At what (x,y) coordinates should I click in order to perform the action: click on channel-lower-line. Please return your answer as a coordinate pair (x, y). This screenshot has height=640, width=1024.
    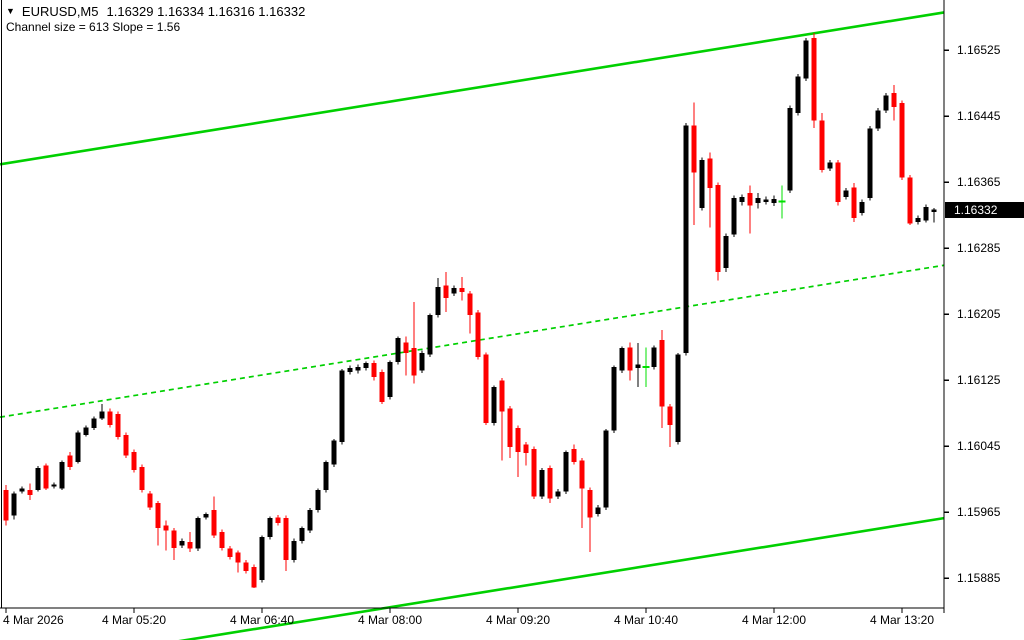
    Looking at the image, I should click on (561, 578).